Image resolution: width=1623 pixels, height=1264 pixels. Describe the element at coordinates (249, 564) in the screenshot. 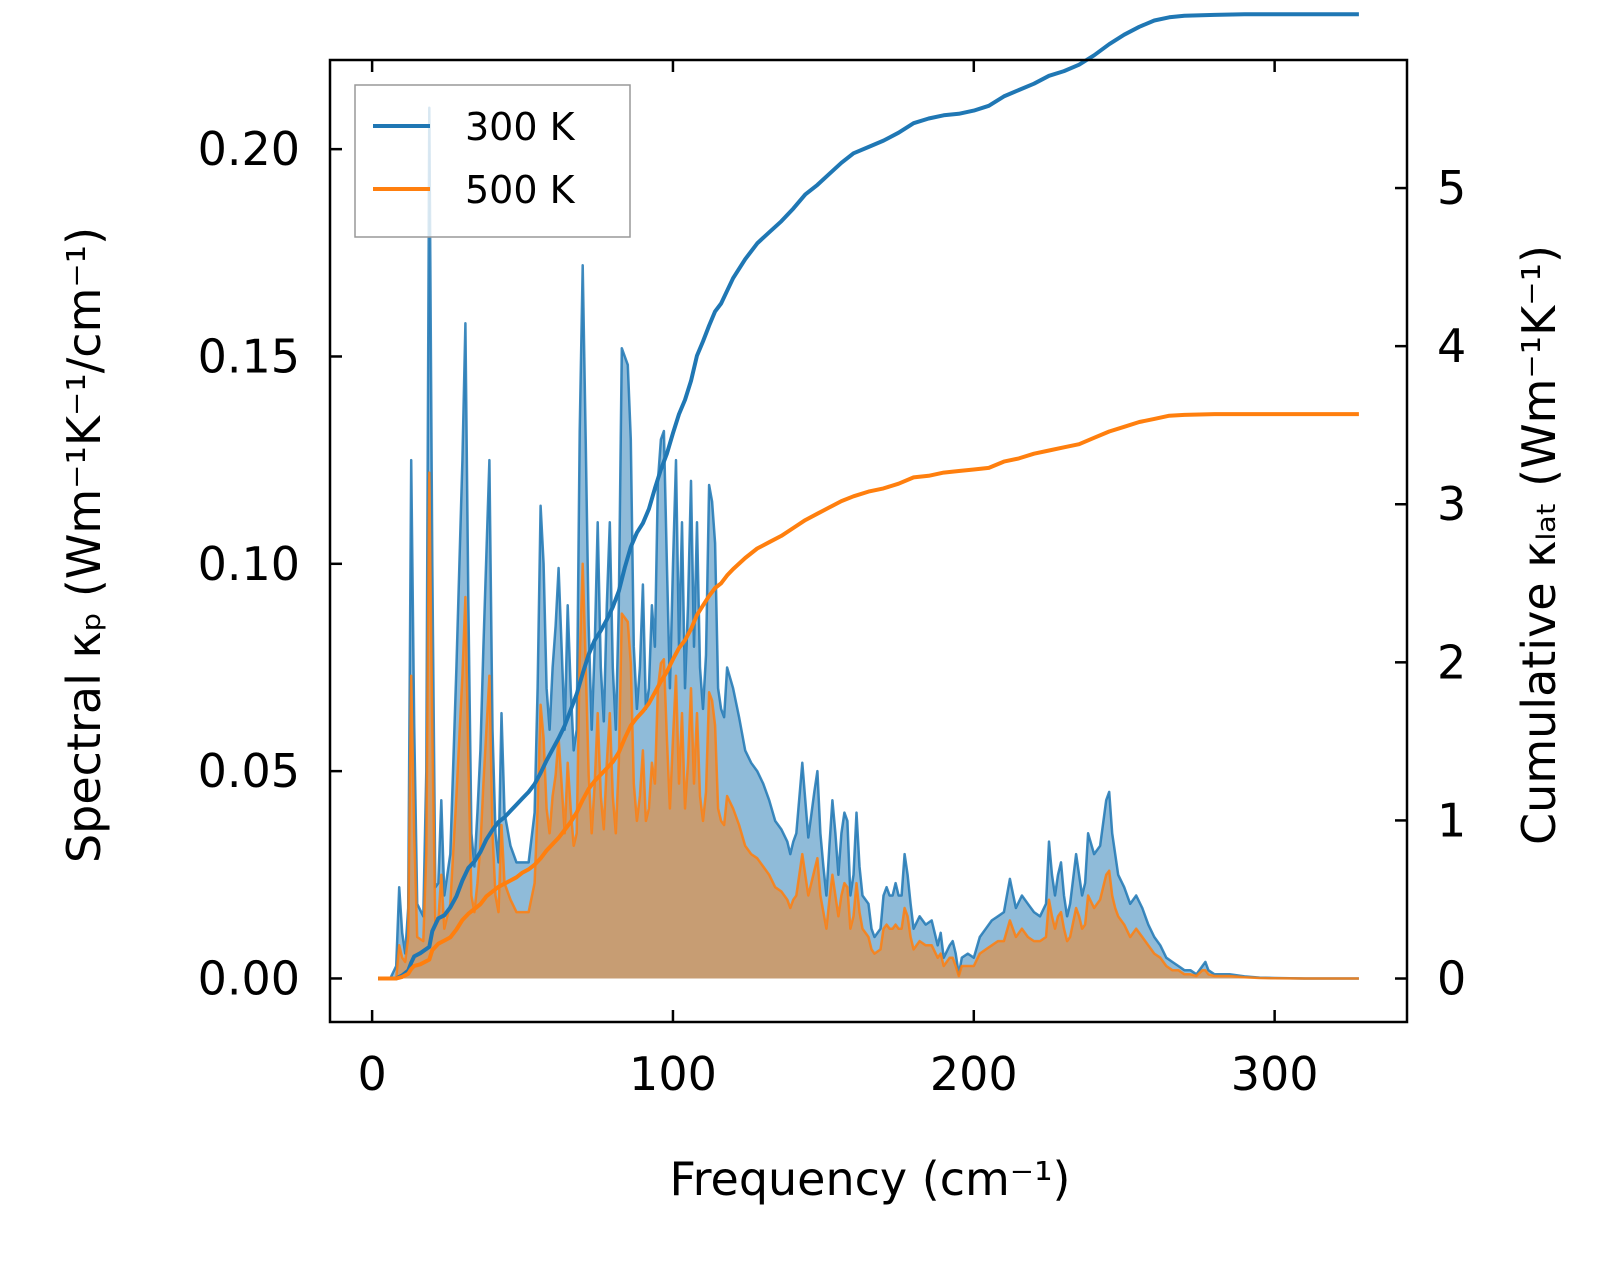

I see `y-left-tick-label: 0.10` at that location.